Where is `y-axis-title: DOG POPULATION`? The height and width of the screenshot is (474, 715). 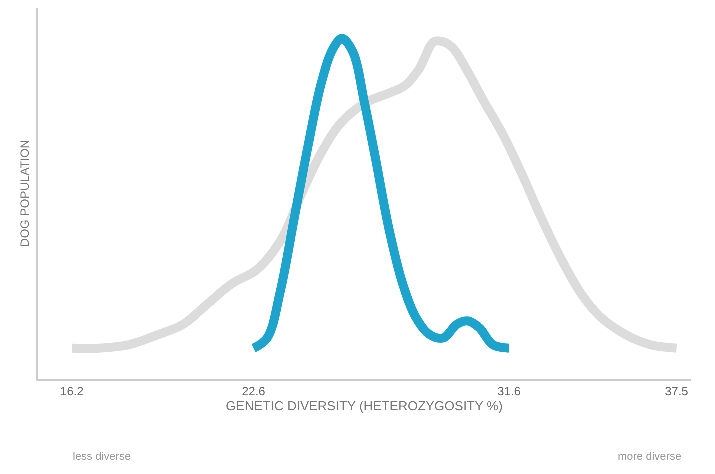
y-axis-title: DOG POPULATION is located at coordinates (25, 194).